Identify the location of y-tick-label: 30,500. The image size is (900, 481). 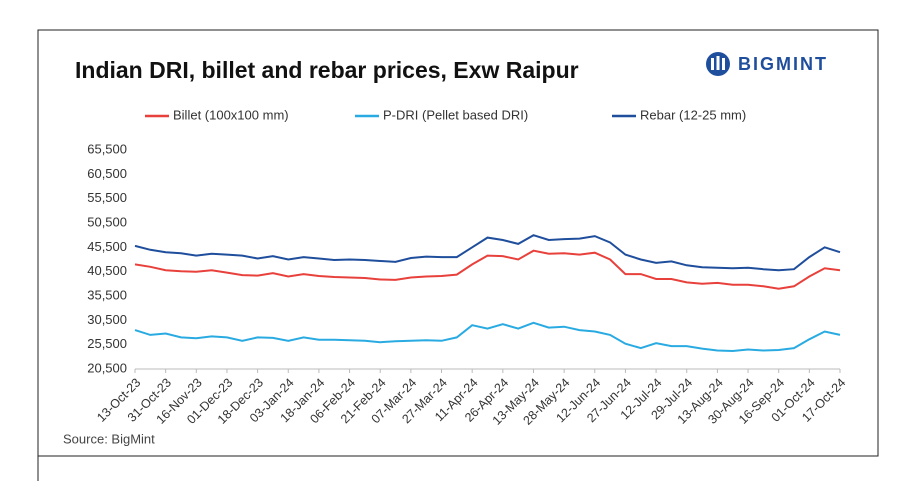
(107, 319).